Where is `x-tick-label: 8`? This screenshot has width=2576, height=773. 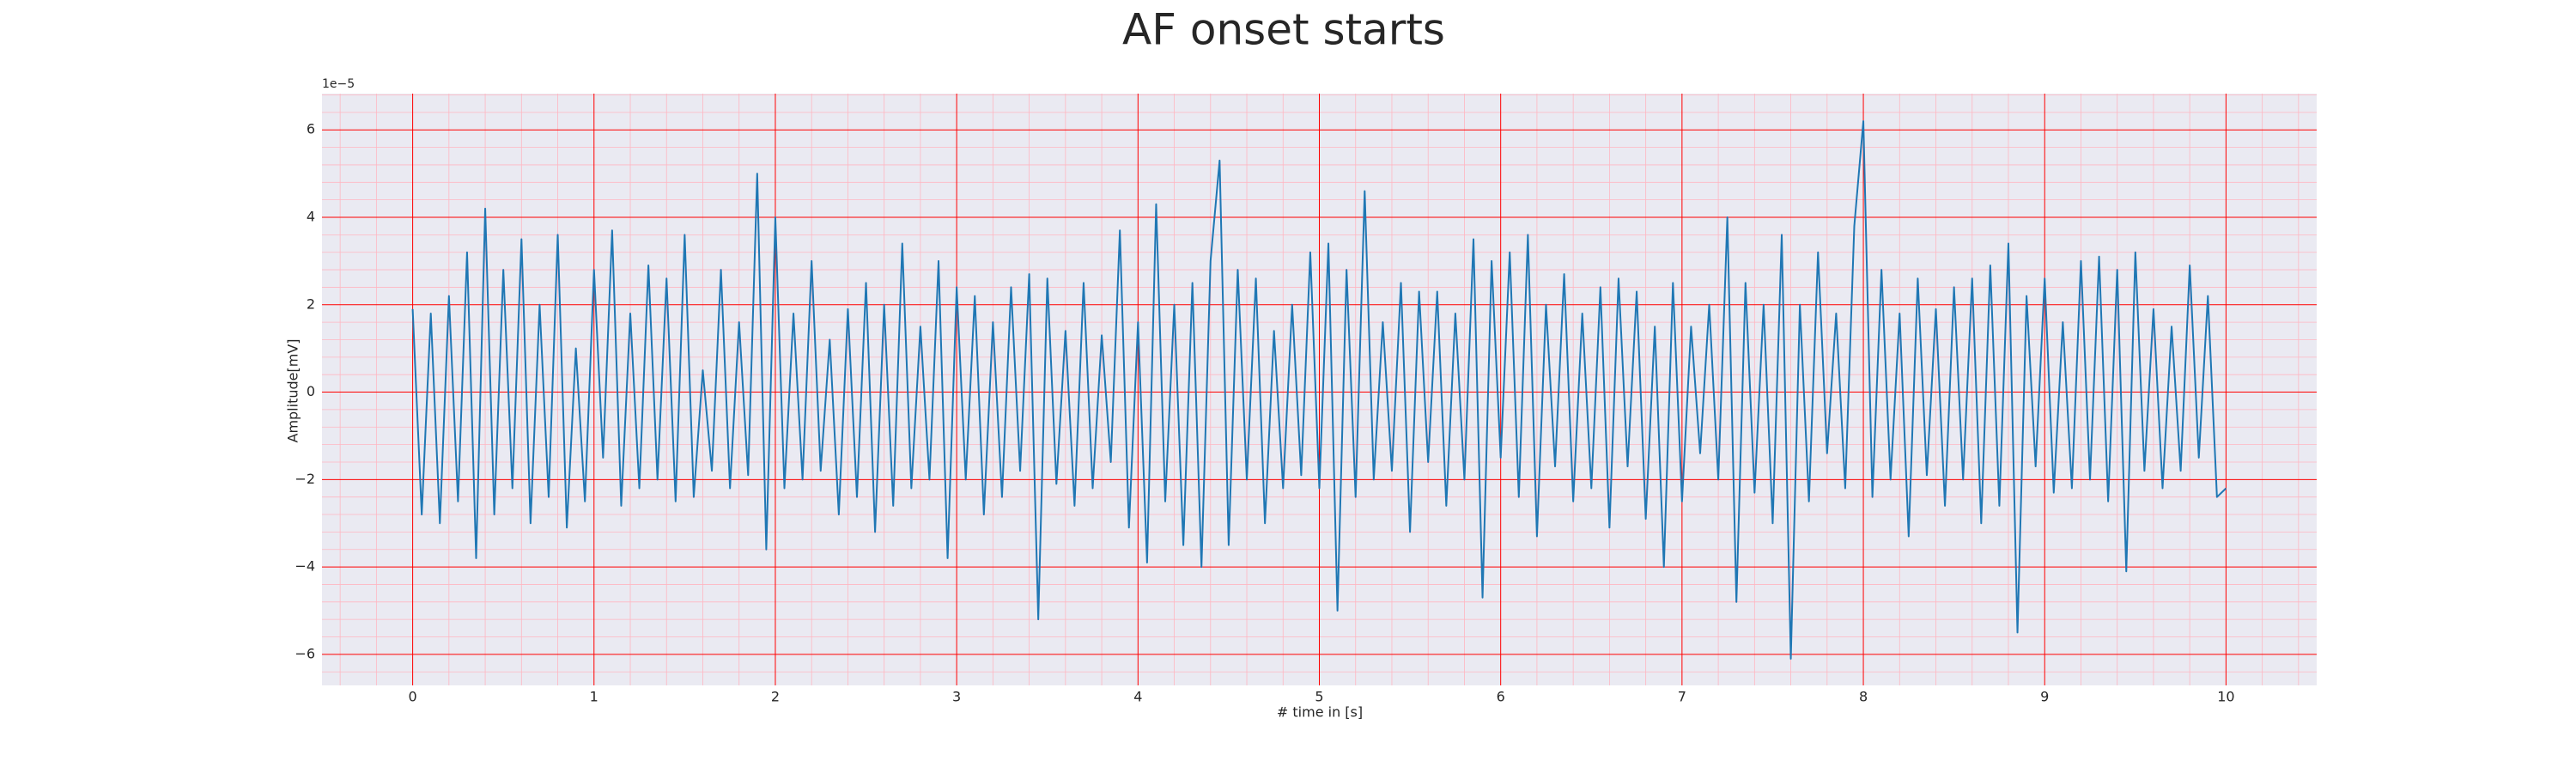 x-tick-label: 8 is located at coordinates (1864, 697).